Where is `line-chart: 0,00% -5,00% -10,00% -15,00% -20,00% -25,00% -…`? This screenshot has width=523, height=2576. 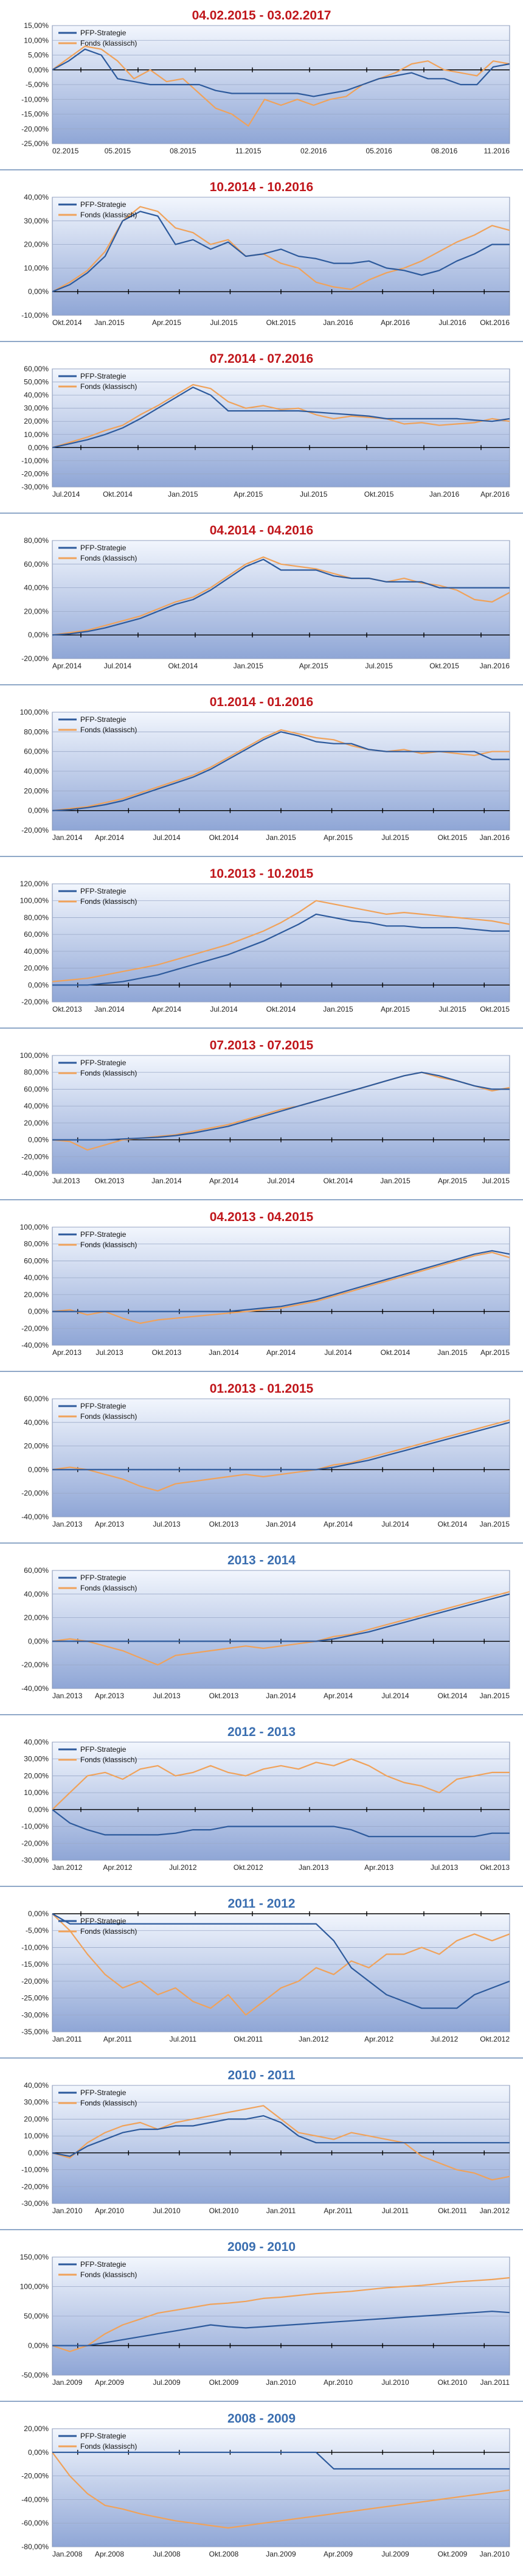 line-chart: 0,00% -5,00% -10,00% -15,00% -20,00% -25,00% -… is located at coordinates (266, 1976).